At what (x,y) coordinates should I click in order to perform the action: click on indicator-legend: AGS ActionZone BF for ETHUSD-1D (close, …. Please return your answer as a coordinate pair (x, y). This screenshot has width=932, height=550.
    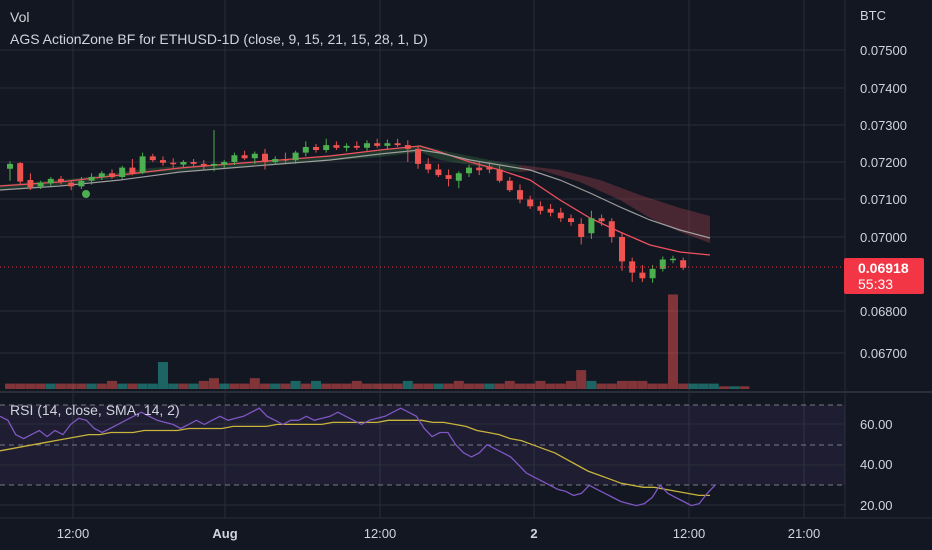
    Looking at the image, I should click on (219, 39).